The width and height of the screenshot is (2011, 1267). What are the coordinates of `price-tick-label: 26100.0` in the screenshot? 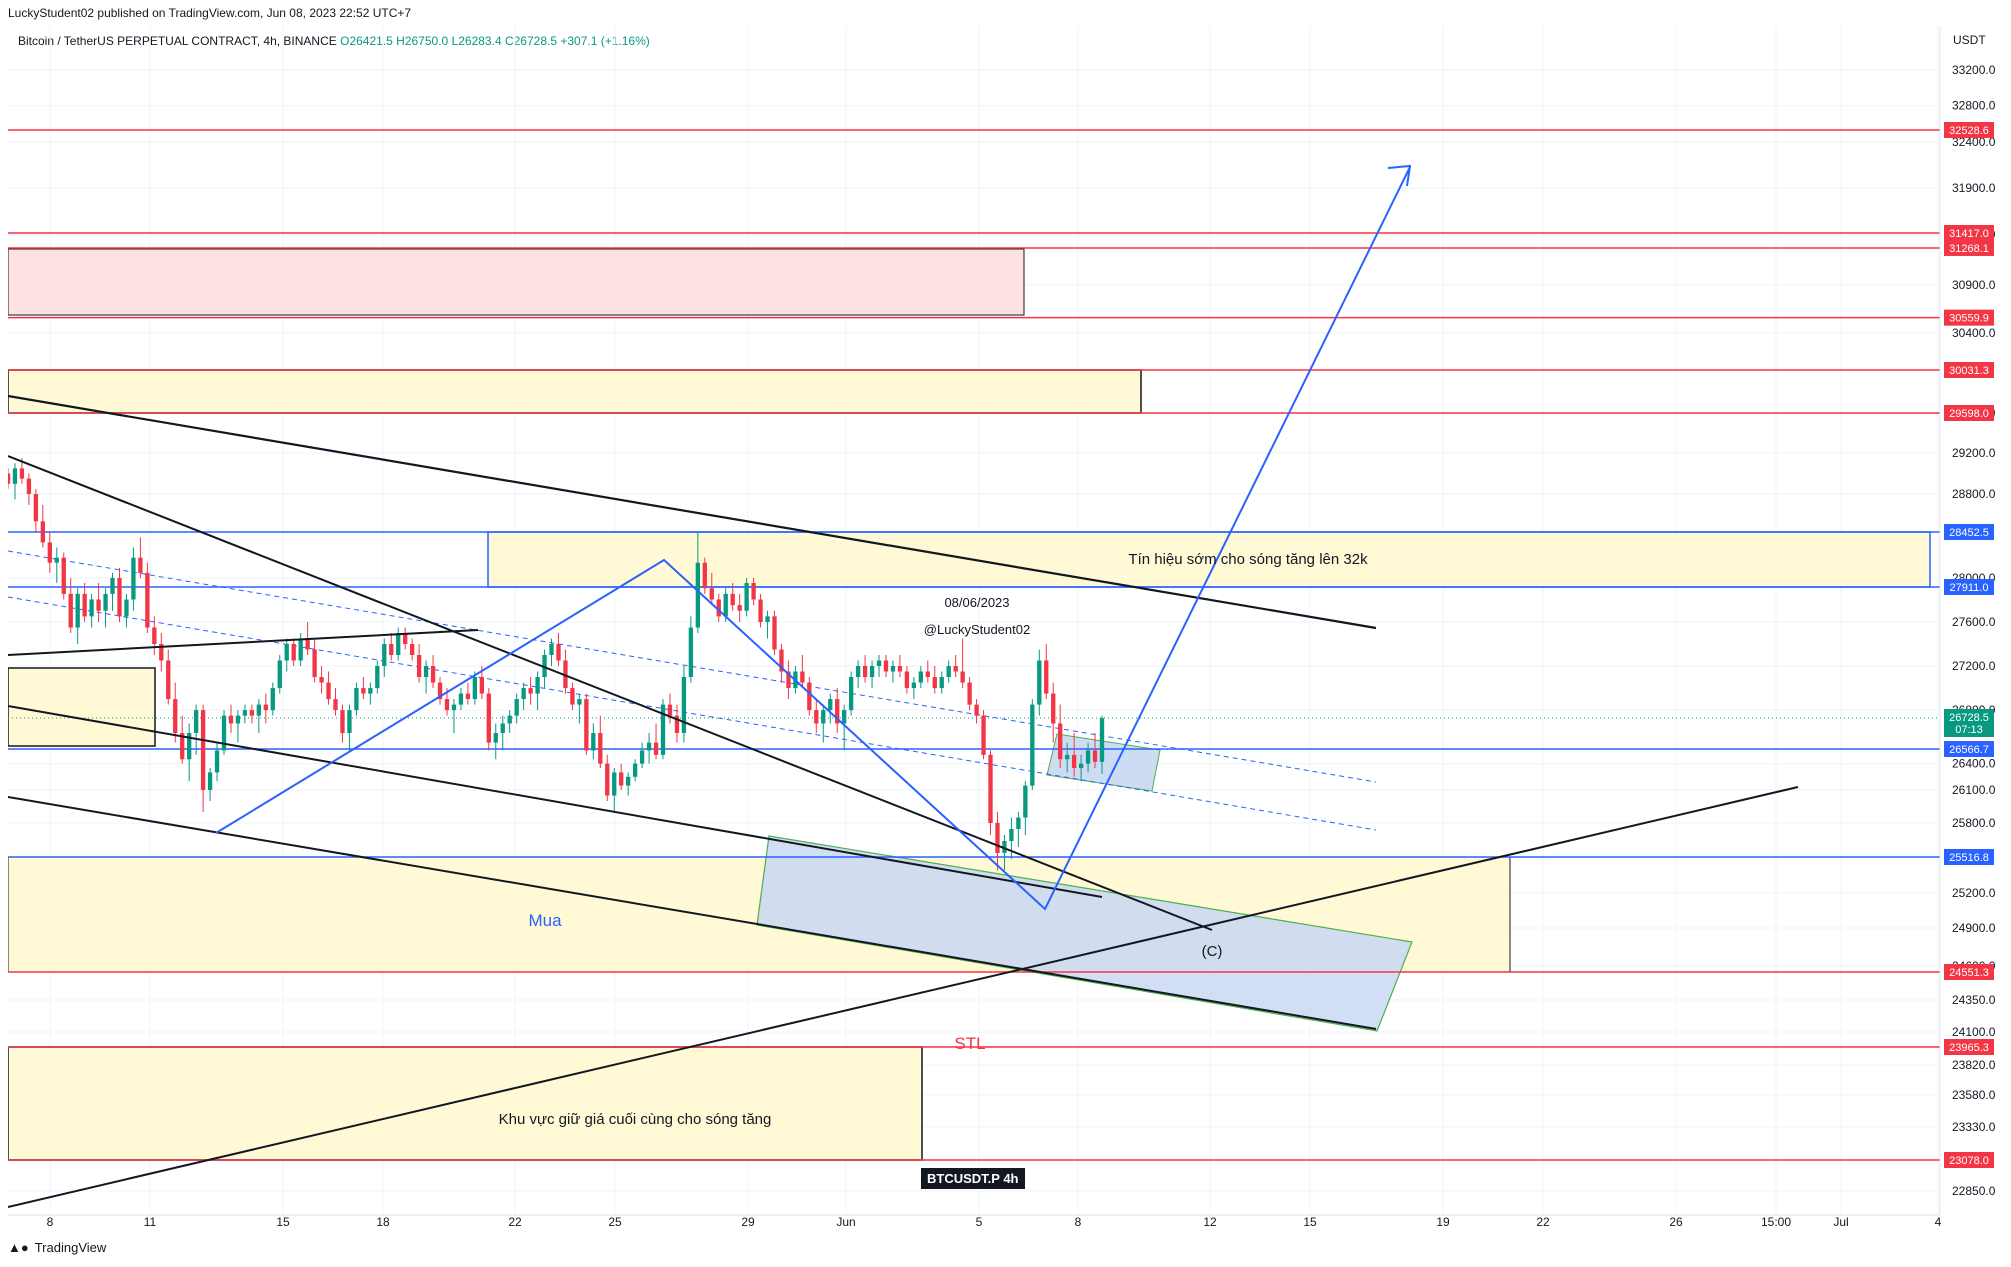 It's located at (1974, 790).